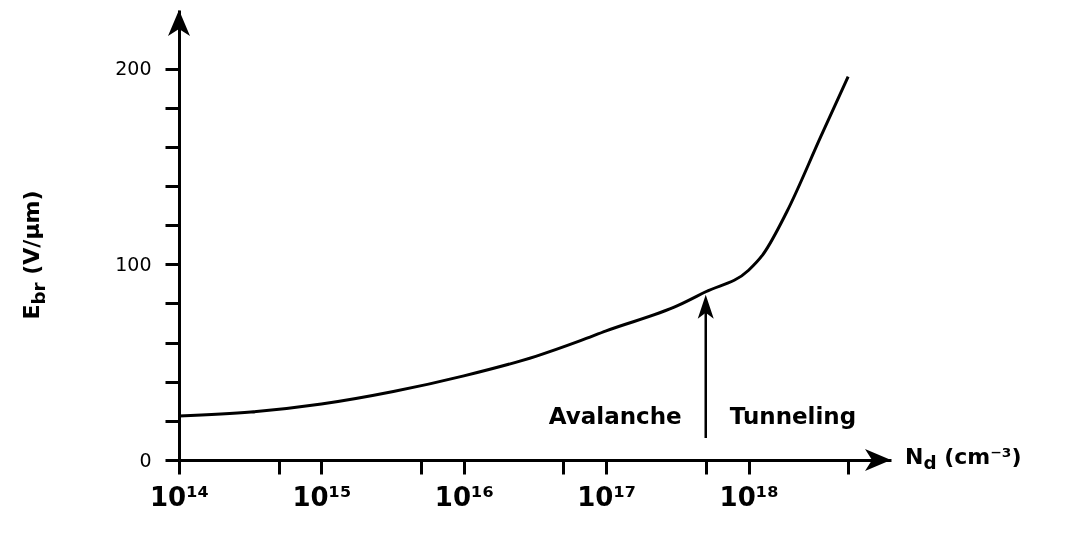 The height and width of the screenshot is (538, 1083). Describe the element at coordinates (963, 459) in the screenshot. I see `x-axis-title: N$_{d}$ (cm⁻³)` at that location.